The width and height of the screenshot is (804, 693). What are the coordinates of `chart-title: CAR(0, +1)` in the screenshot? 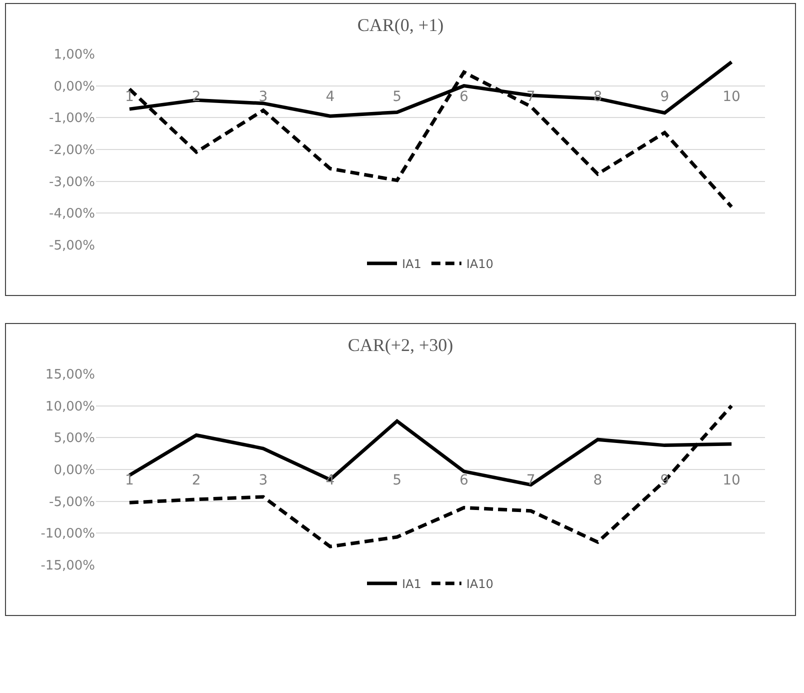 It's located at (400, 25).